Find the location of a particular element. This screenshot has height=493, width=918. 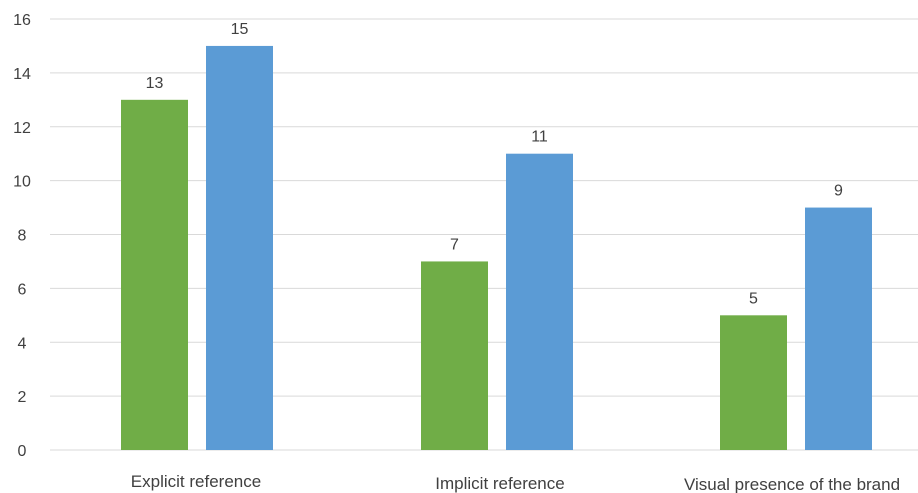

y-axis-tick-labels: 0 2 4 6 8 10 12 14 16 is located at coordinates (22, 236).